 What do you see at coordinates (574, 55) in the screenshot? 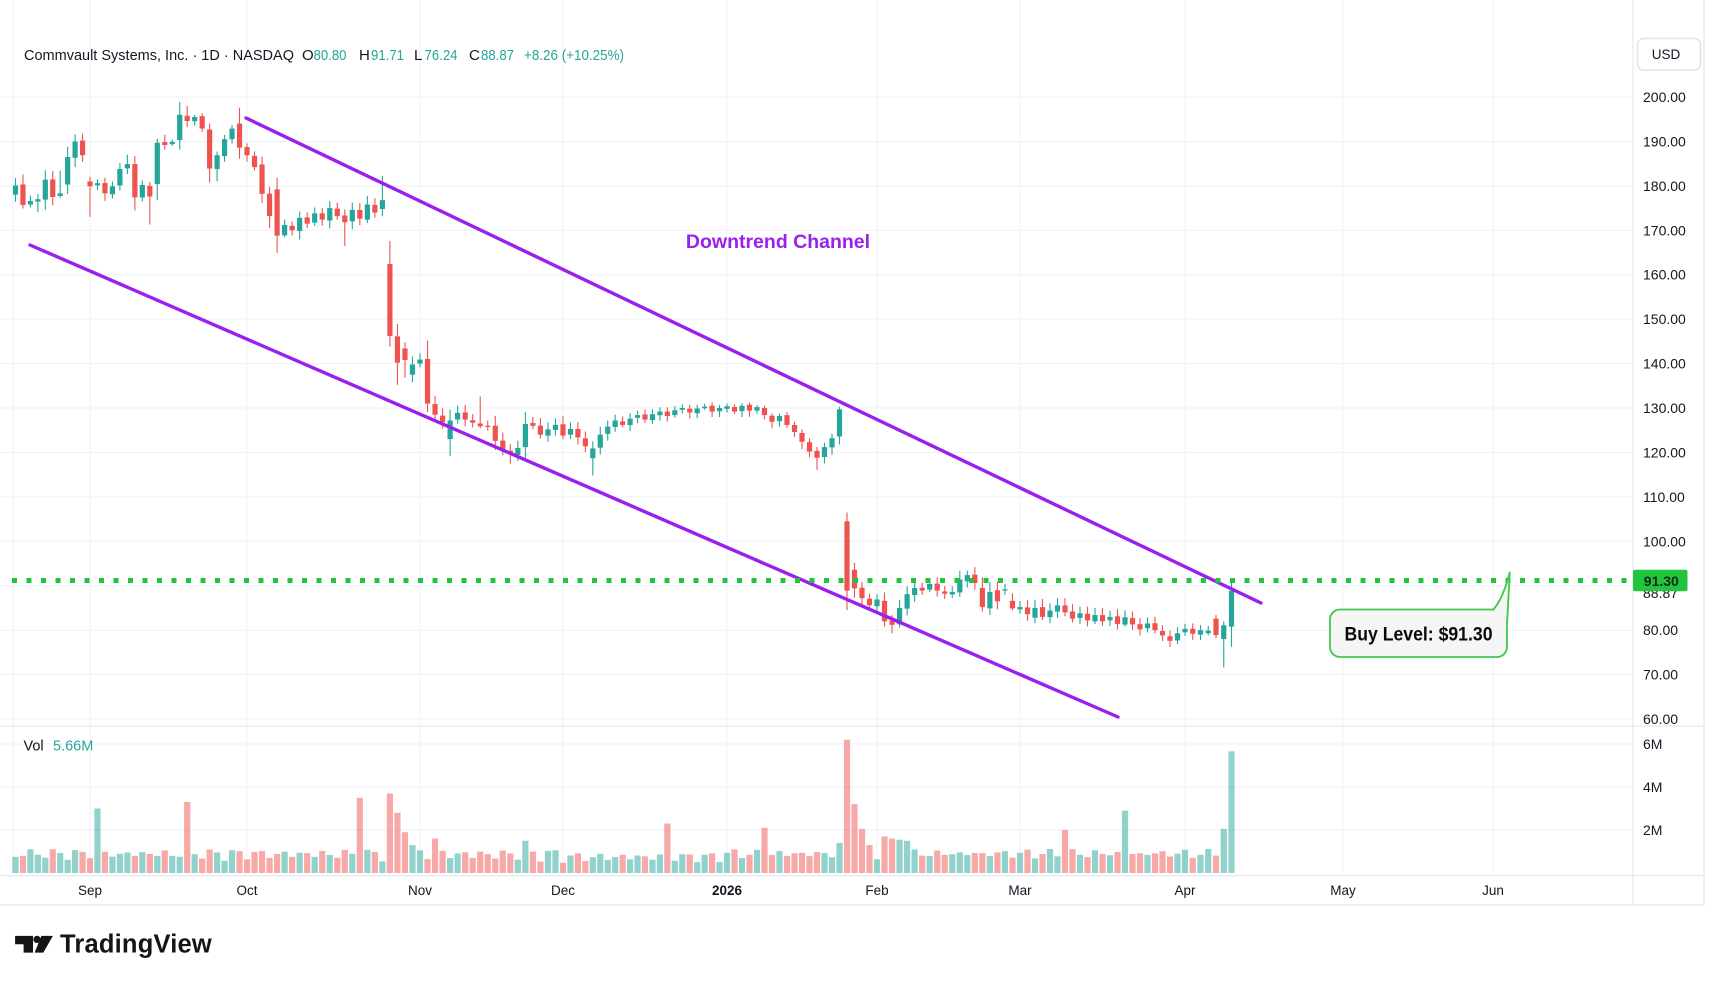
I see `svg-text: +8.26 (+10.25%)` at bounding box center [574, 55].